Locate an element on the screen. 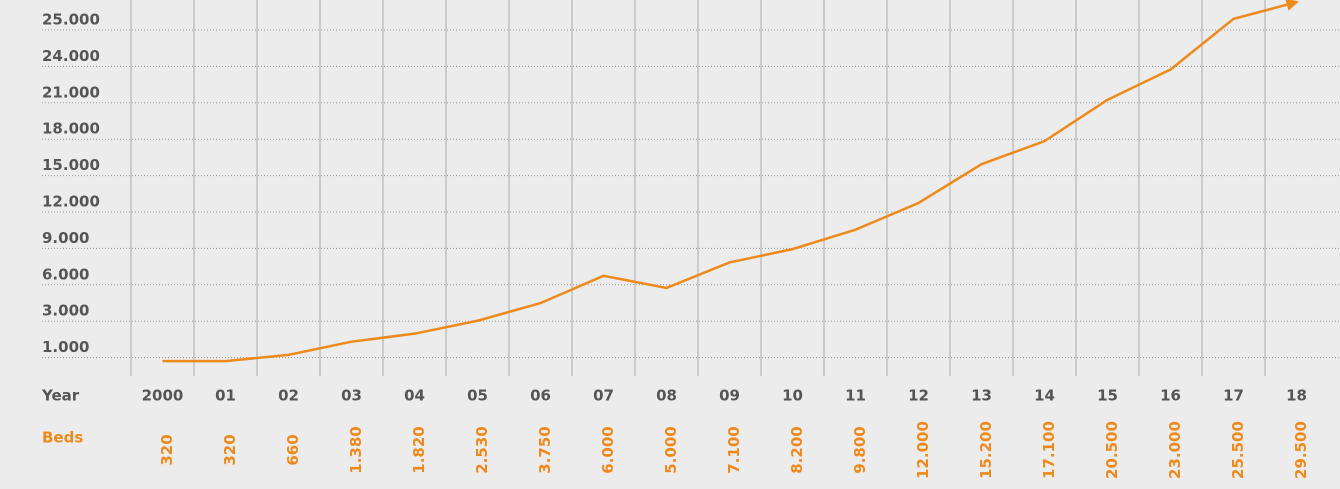  value-label: 29.500 is located at coordinates (1301, 450).